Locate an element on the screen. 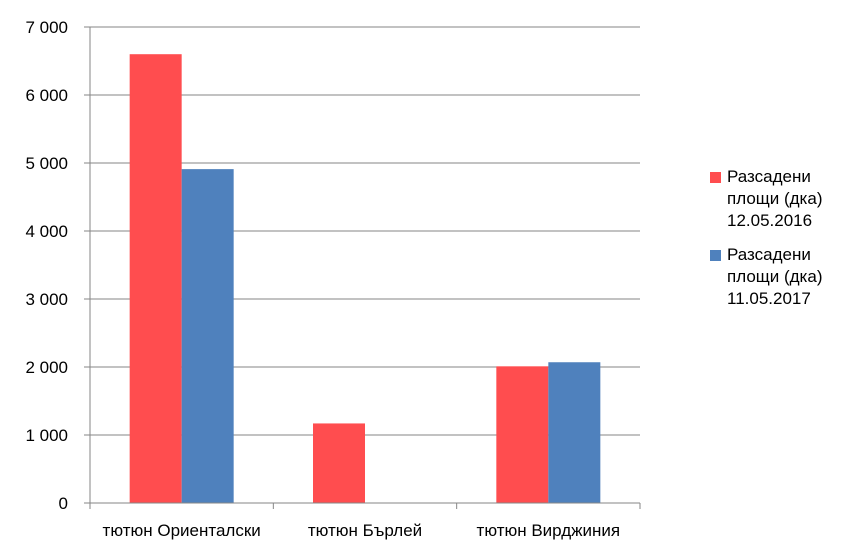  x-tick-label: тютюн Бърлей is located at coordinates (365, 530).